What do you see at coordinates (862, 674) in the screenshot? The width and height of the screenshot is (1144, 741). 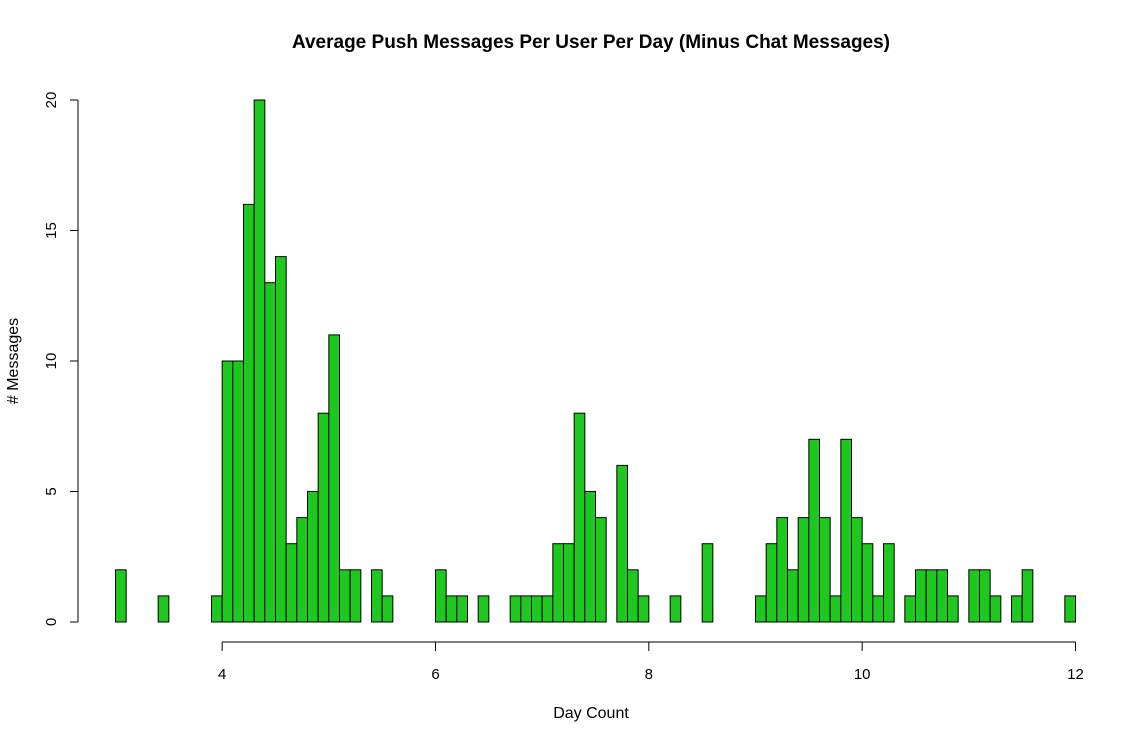 I see `x-tick-label: 10` at bounding box center [862, 674].